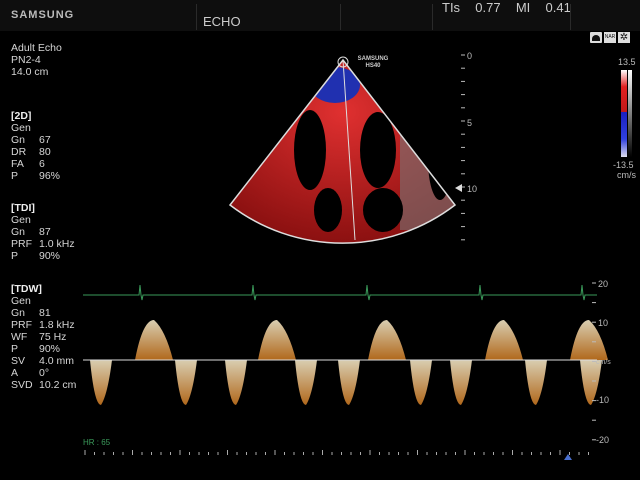 The image size is (640, 480). I want to click on focus-marker-icon, so click(458, 188).